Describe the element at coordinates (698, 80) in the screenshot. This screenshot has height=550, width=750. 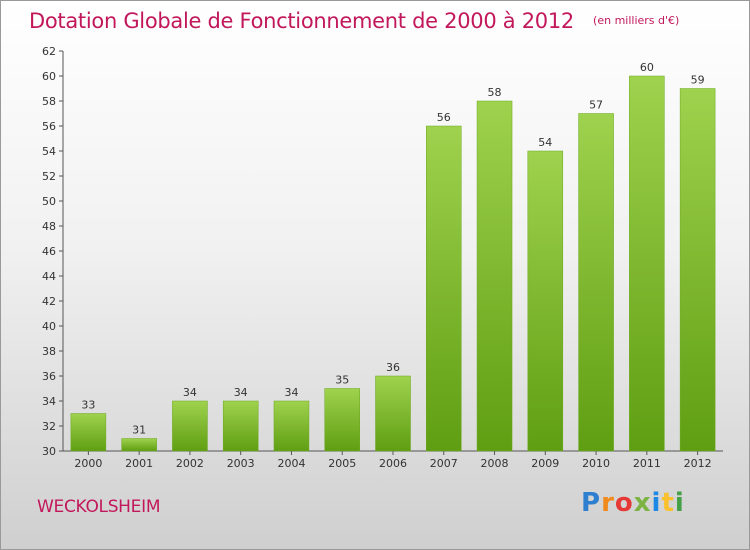
I see `data-label: 59` at that location.